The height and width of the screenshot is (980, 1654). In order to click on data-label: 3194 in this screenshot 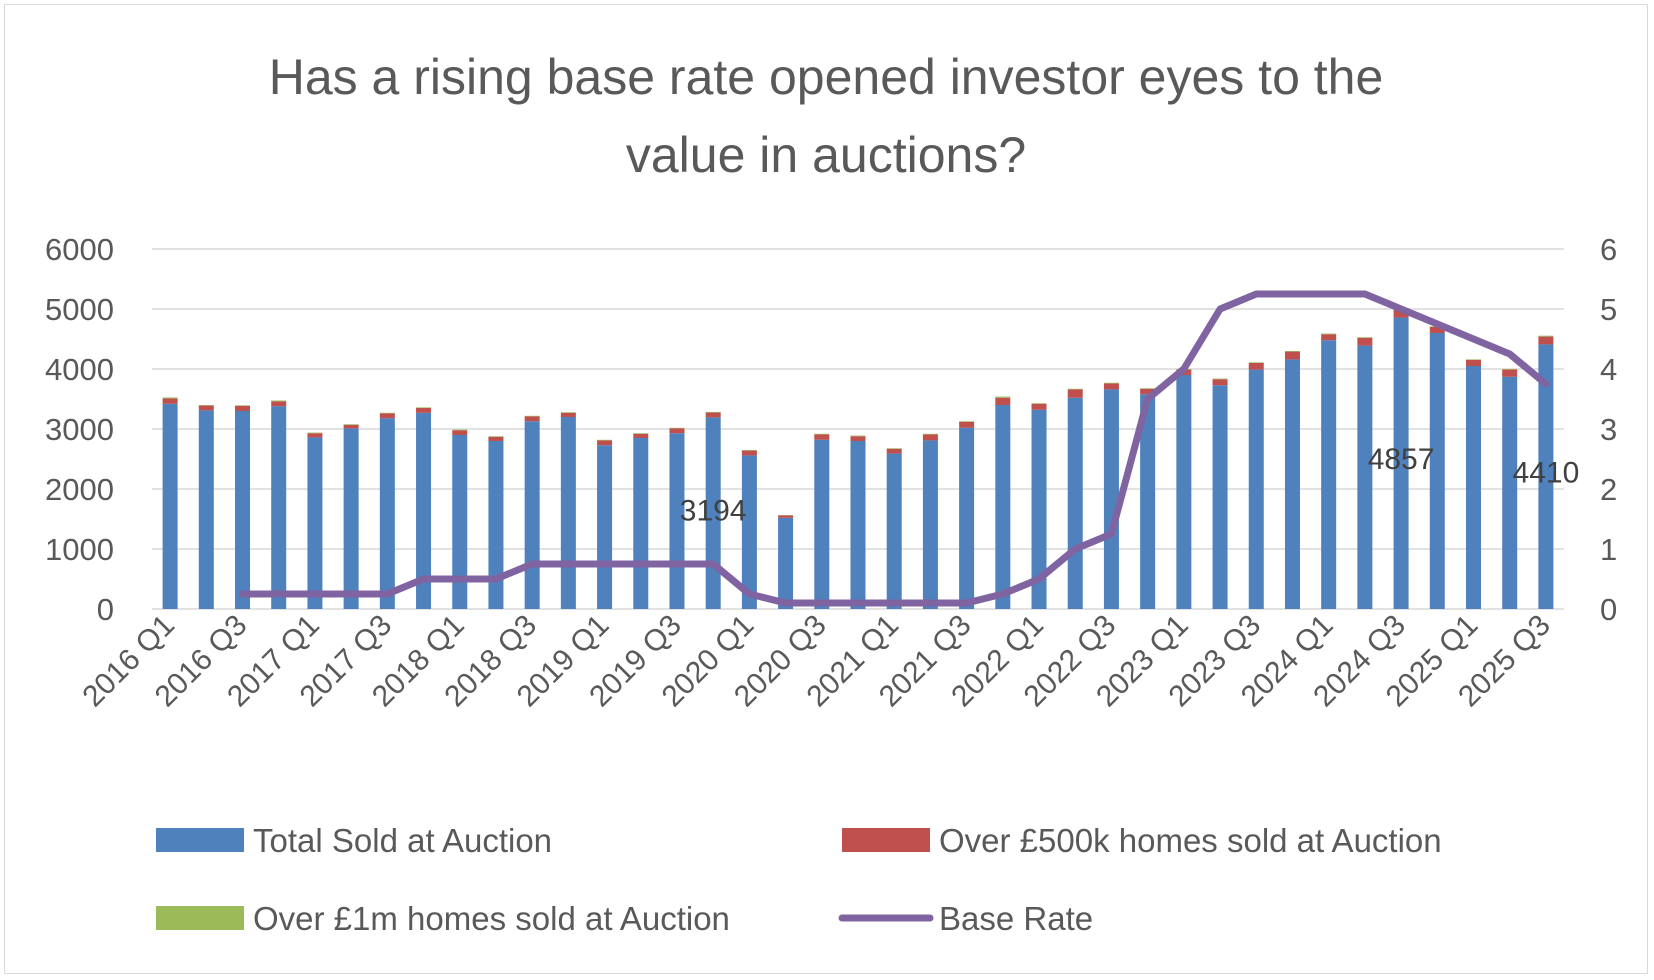, I will do `click(713, 510)`.